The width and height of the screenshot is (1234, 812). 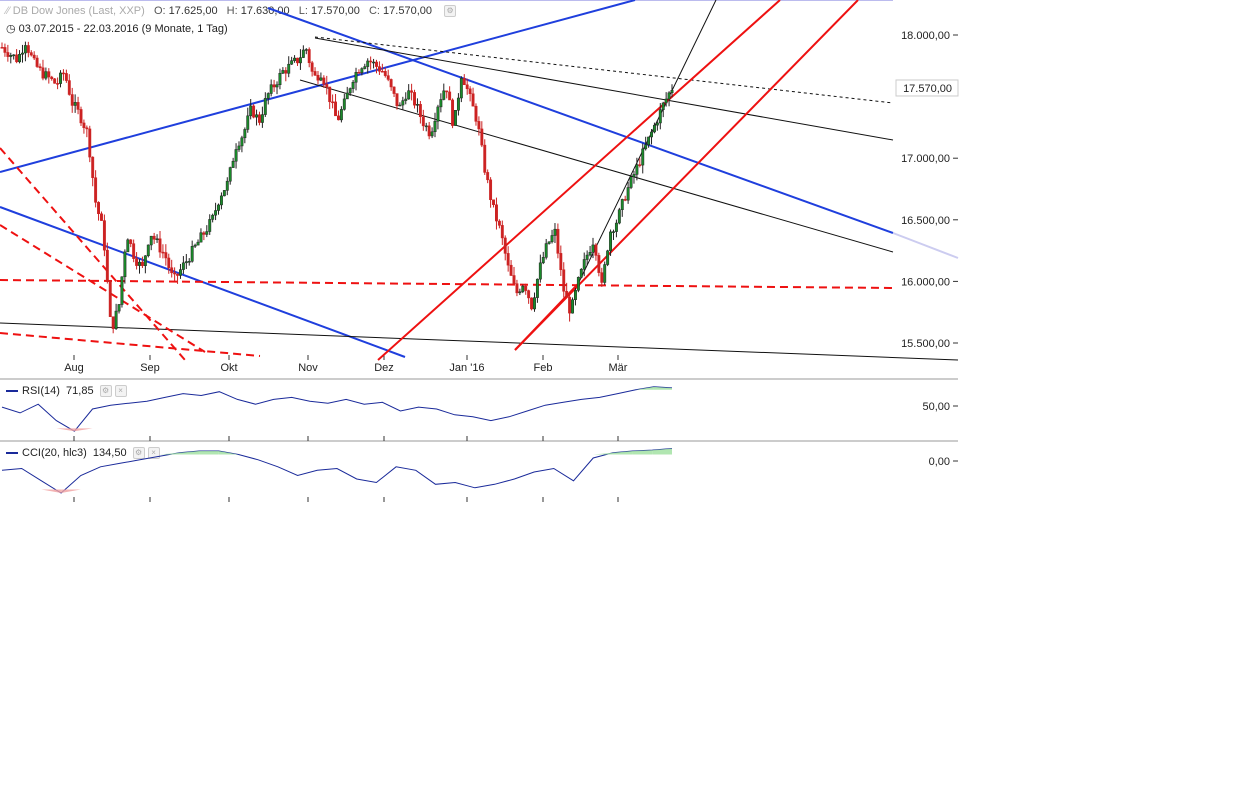 What do you see at coordinates (936, 407) in the screenshot?
I see `rsi-axis-label: 50,00` at bounding box center [936, 407].